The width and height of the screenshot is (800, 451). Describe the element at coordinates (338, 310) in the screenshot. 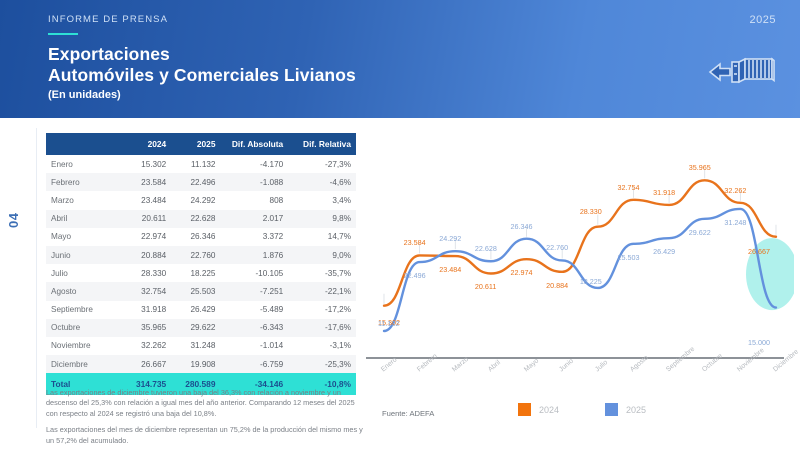

I see `cell-dif-relativa: -17,2%` at that location.